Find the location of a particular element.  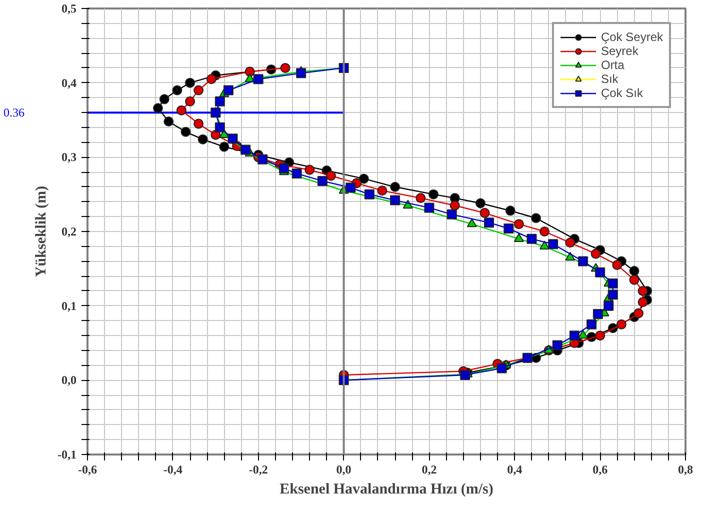

ref-line-label: 0.36 is located at coordinates (14, 113).